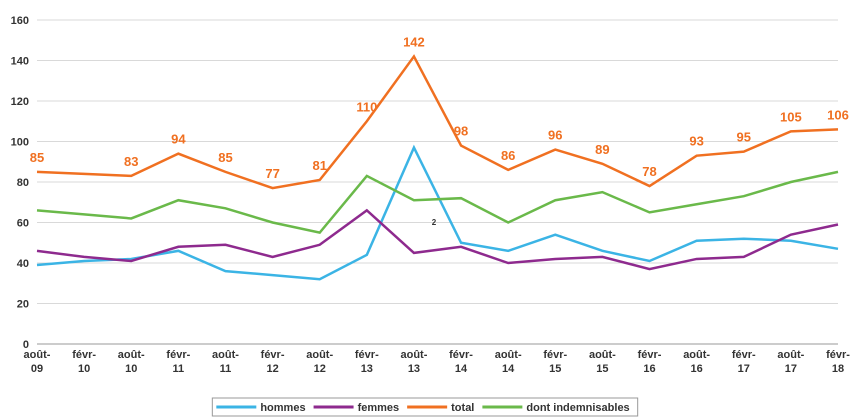  I want to click on data-label: 96, so click(555, 135).